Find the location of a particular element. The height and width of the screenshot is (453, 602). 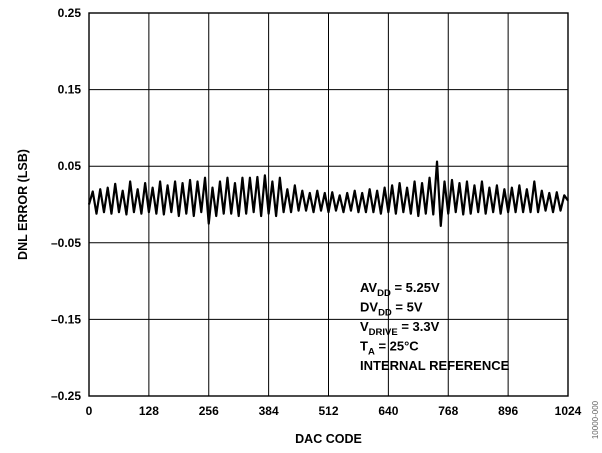

y-axis-label: DNL ERROR (LSB) is located at coordinates (23, 204).